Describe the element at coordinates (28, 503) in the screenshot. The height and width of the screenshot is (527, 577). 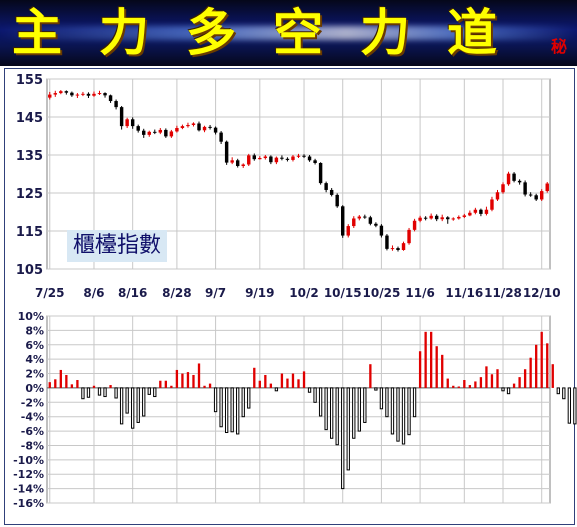
I see `force-tick-label: -16%` at that location.